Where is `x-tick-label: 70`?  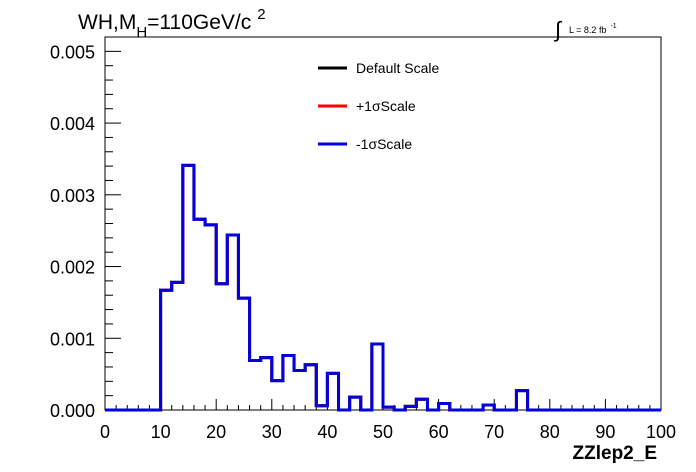
x-tick-label: 70 is located at coordinates (494, 432).